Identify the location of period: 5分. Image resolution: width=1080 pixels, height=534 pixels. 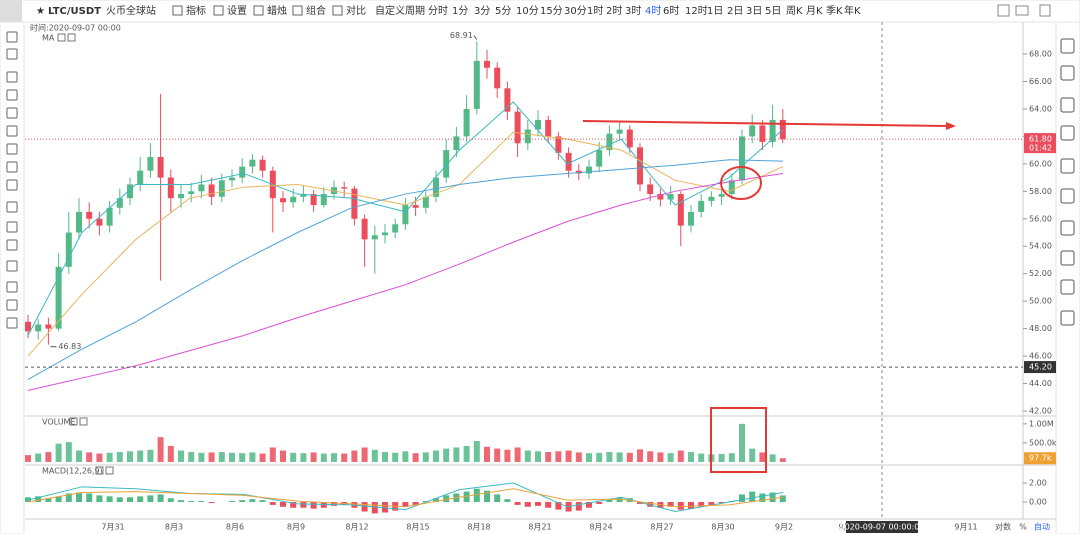
(503, 11).